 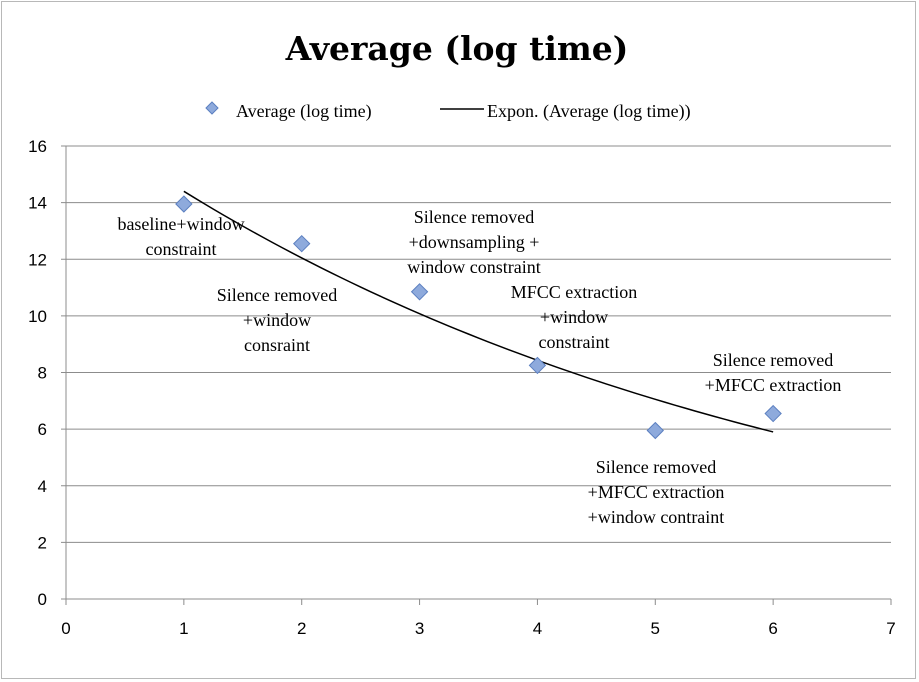 What do you see at coordinates (890, 628) in the screenshot?
I see `x-tick-label: 7` at bounding box center [890, 628].